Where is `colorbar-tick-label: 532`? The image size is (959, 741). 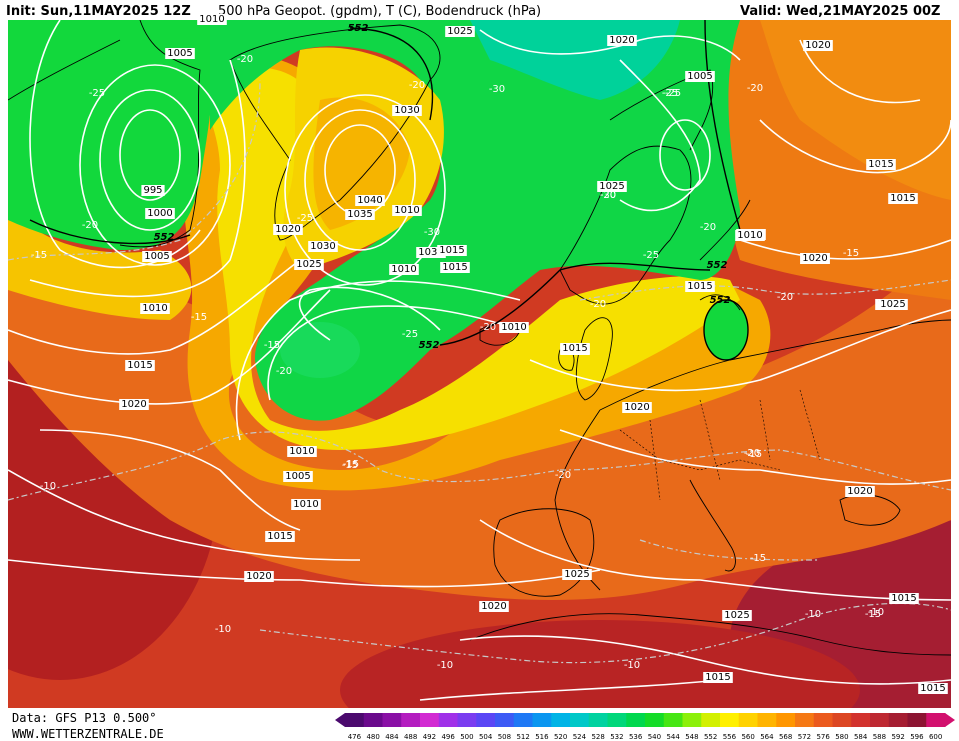
colorbar-tick-label: 532 is located at coordinates (616, 737).